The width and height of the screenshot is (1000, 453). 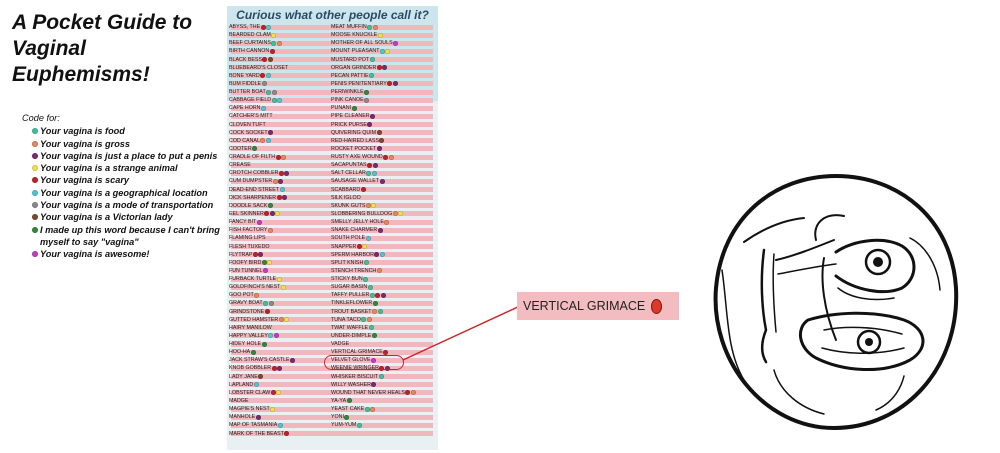 What do you see at coordinates (354, 173) in the screenshot?
I see `euphemism-entry: SALT CELLAR` at bounding box center [354, 173].